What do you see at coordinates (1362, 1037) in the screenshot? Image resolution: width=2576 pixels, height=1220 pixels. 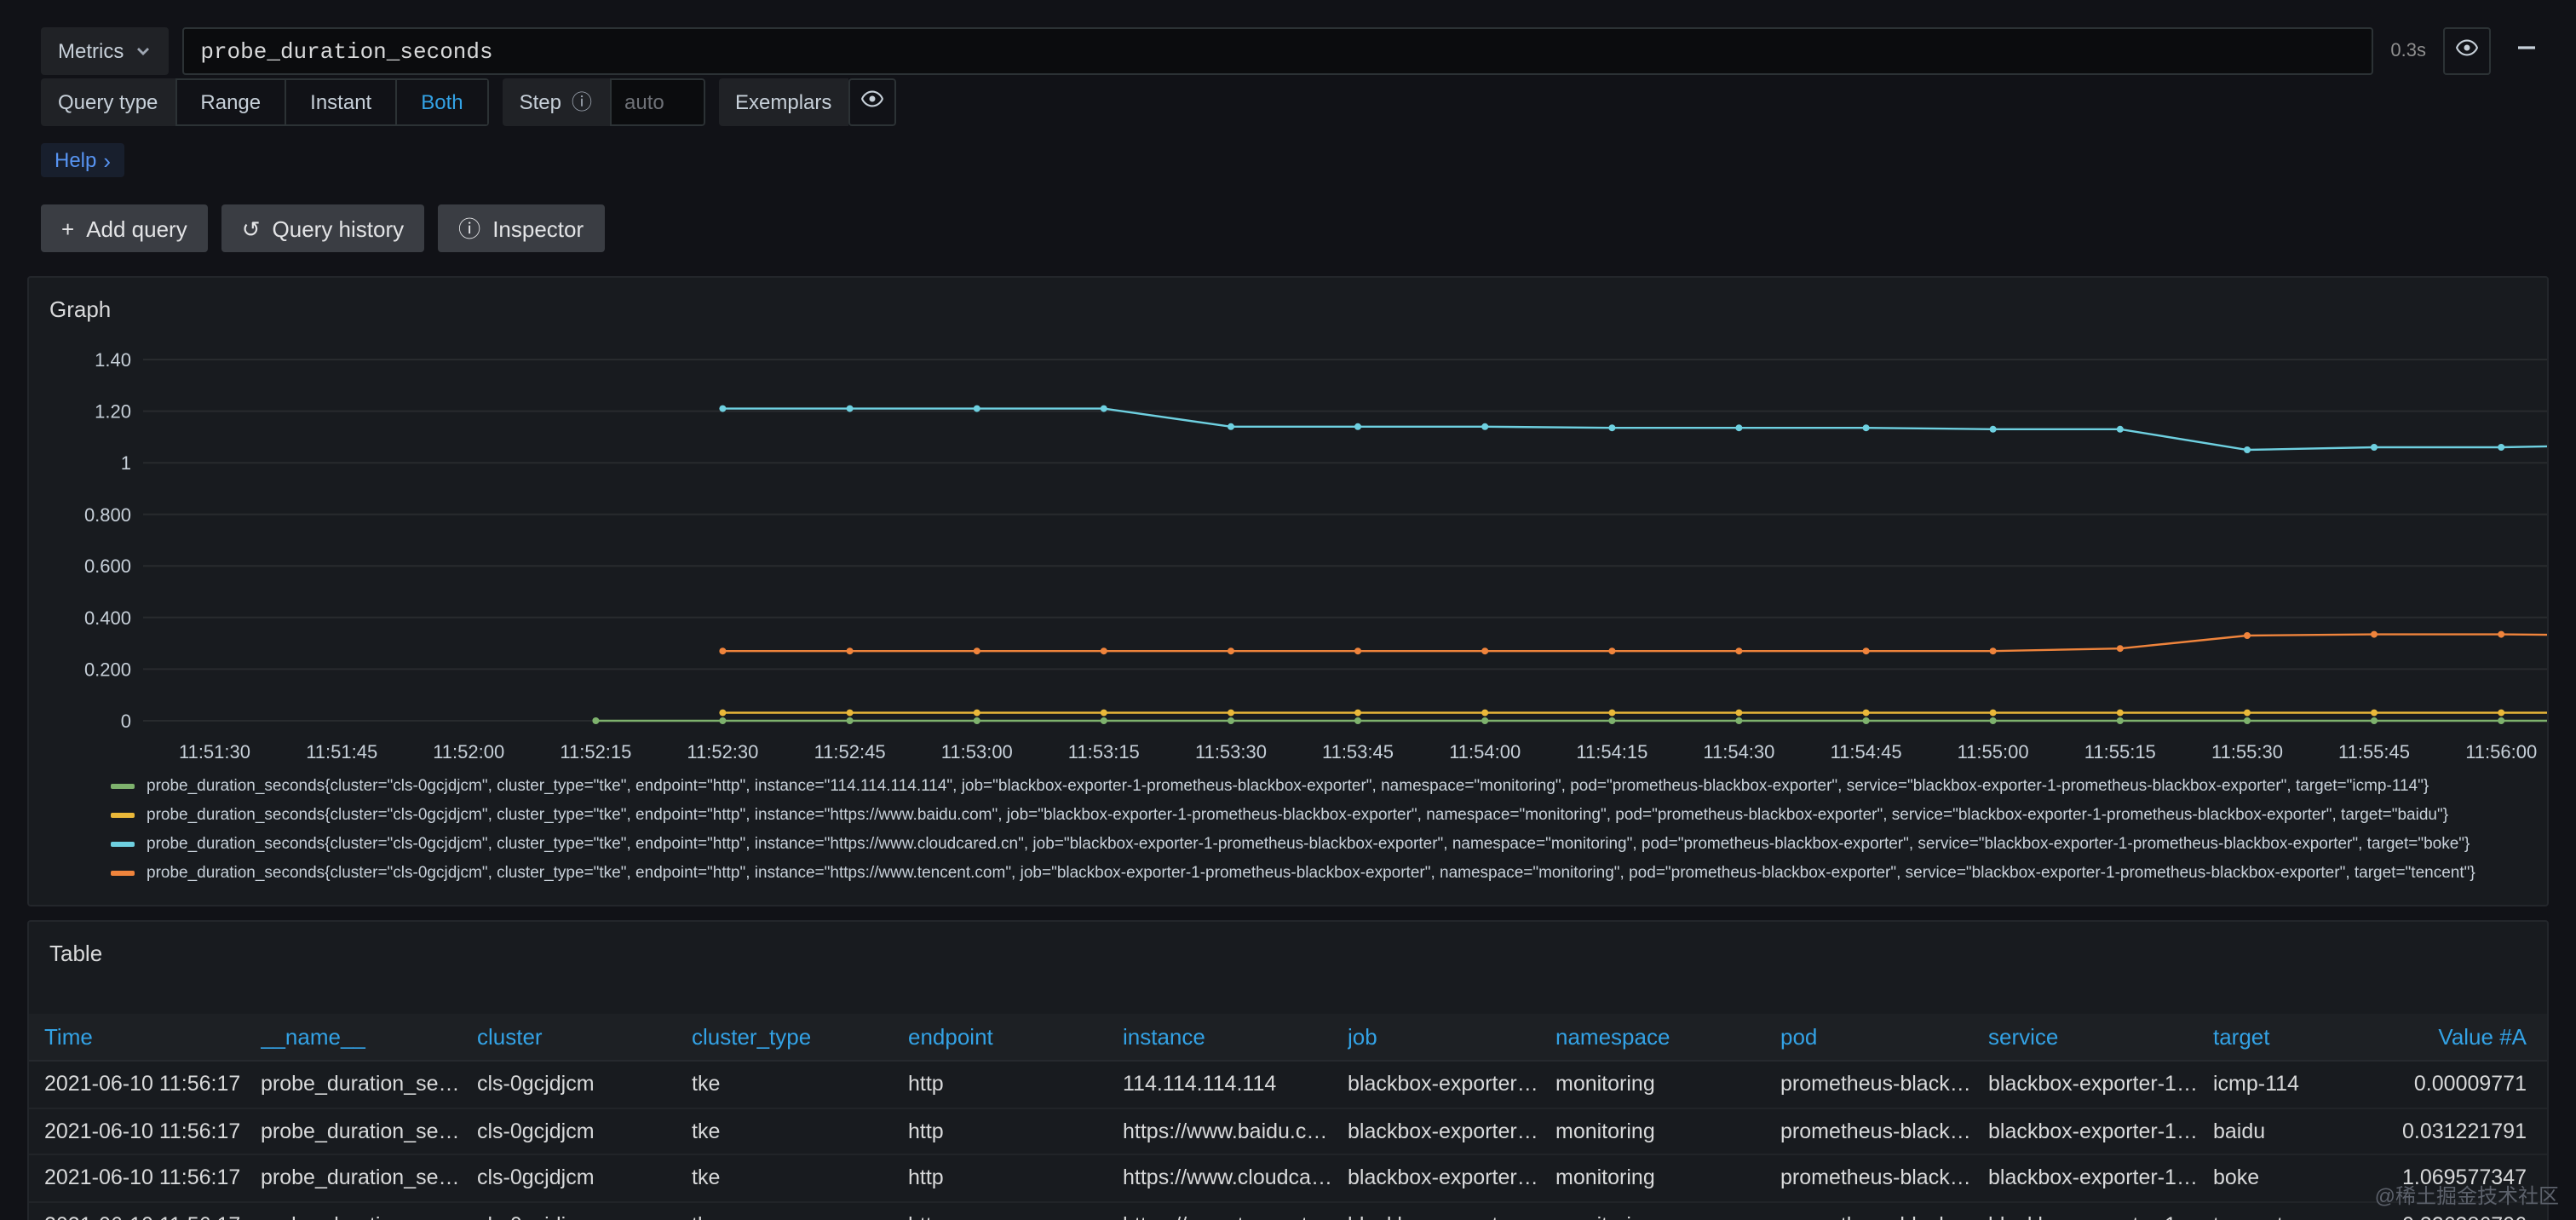 I see `table-header-job: job` at bounding box center [1362, 1037].